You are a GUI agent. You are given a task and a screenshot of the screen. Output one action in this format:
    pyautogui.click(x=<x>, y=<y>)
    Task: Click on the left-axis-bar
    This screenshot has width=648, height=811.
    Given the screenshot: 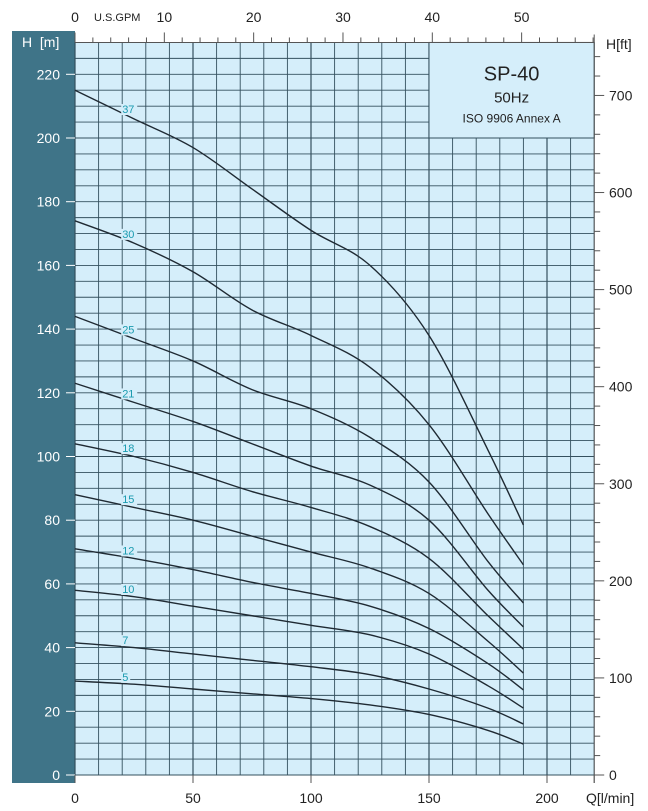 What is the action you would take?
    pyautogui.click(x=43, y=407)
    